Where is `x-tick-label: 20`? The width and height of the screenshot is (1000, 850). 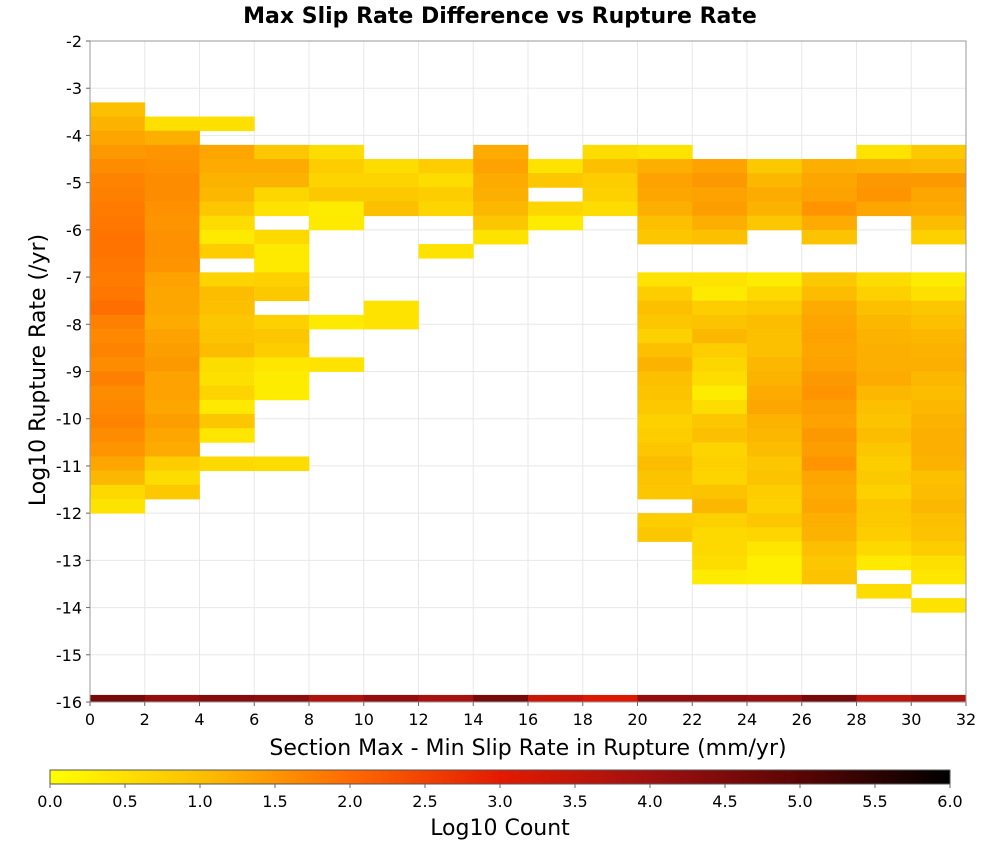
x-tick-label: 20 is located at coordinates (637, 719).